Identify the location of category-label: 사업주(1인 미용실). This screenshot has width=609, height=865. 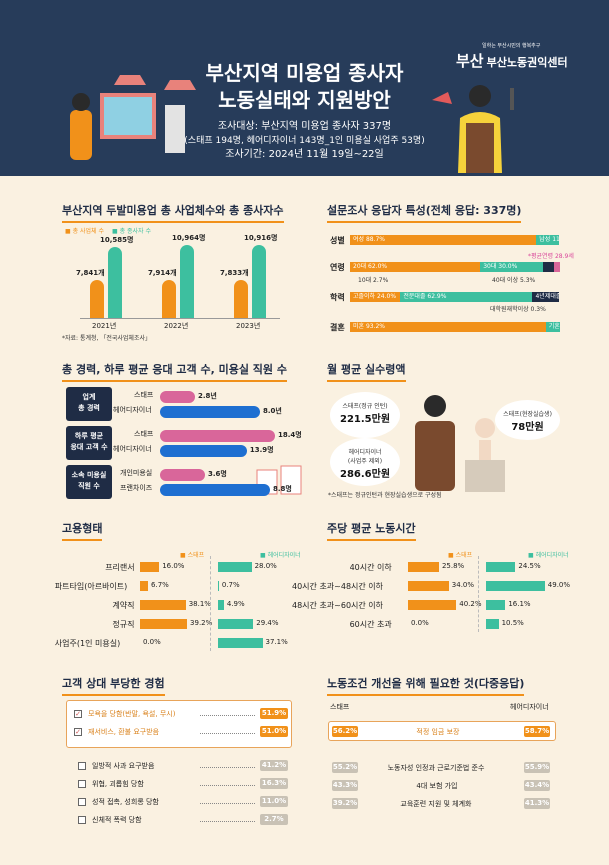
(87, 643).